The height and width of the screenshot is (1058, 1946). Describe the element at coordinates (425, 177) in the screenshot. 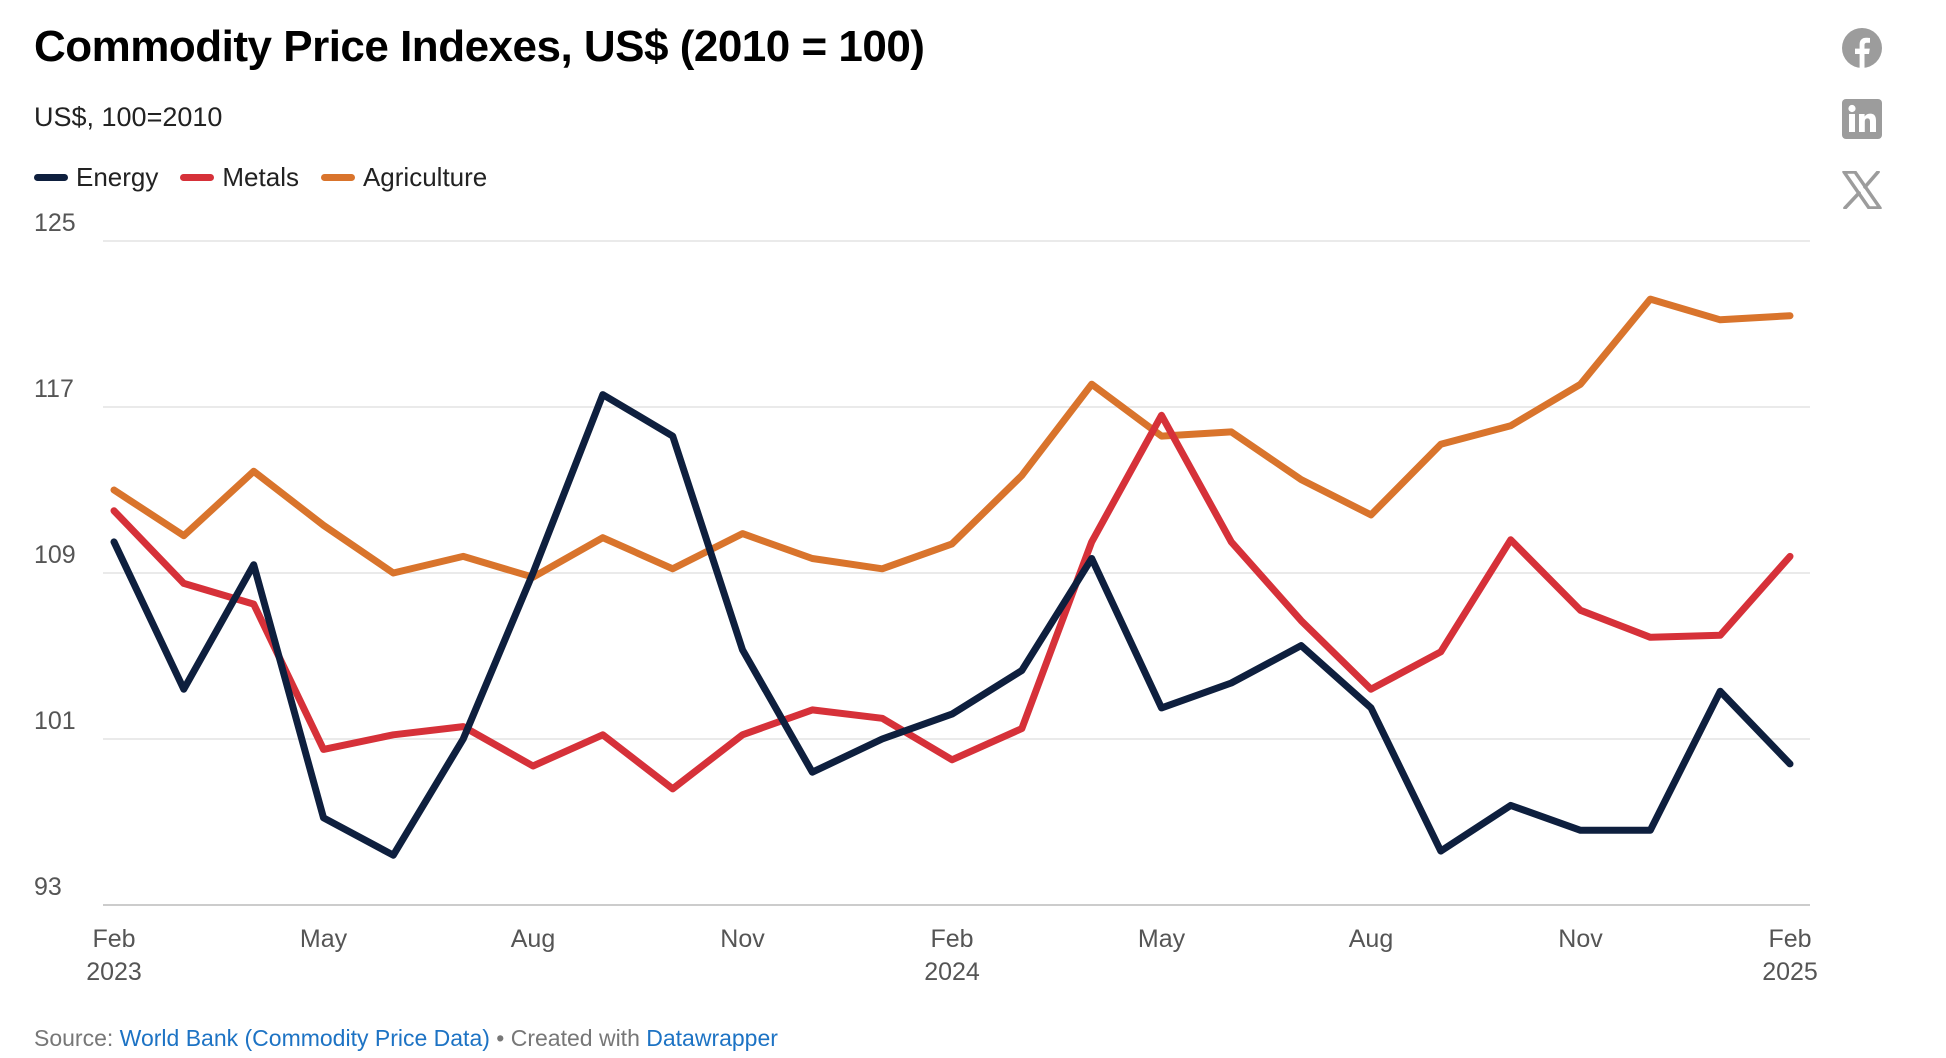

I see `legend-label-agriculture: Agriculture` at that location.